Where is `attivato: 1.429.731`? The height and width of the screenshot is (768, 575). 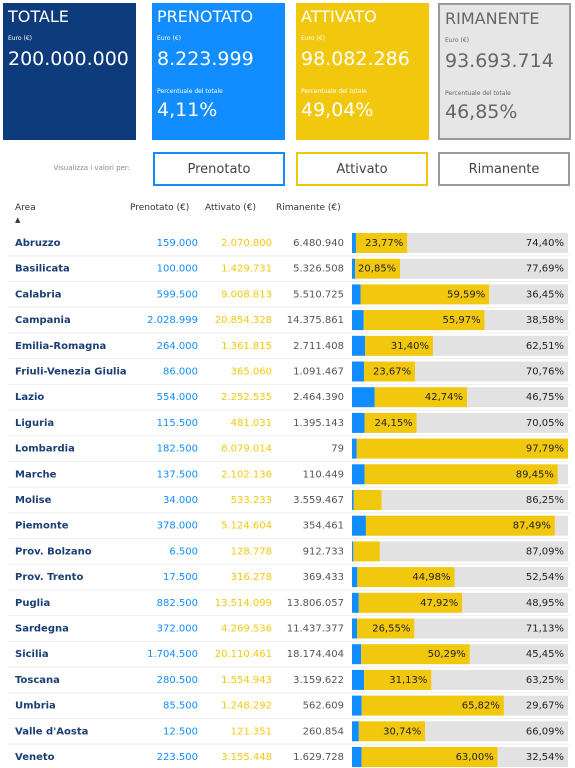 attivato: 1.429.731 is located at coordinates (246, 269).